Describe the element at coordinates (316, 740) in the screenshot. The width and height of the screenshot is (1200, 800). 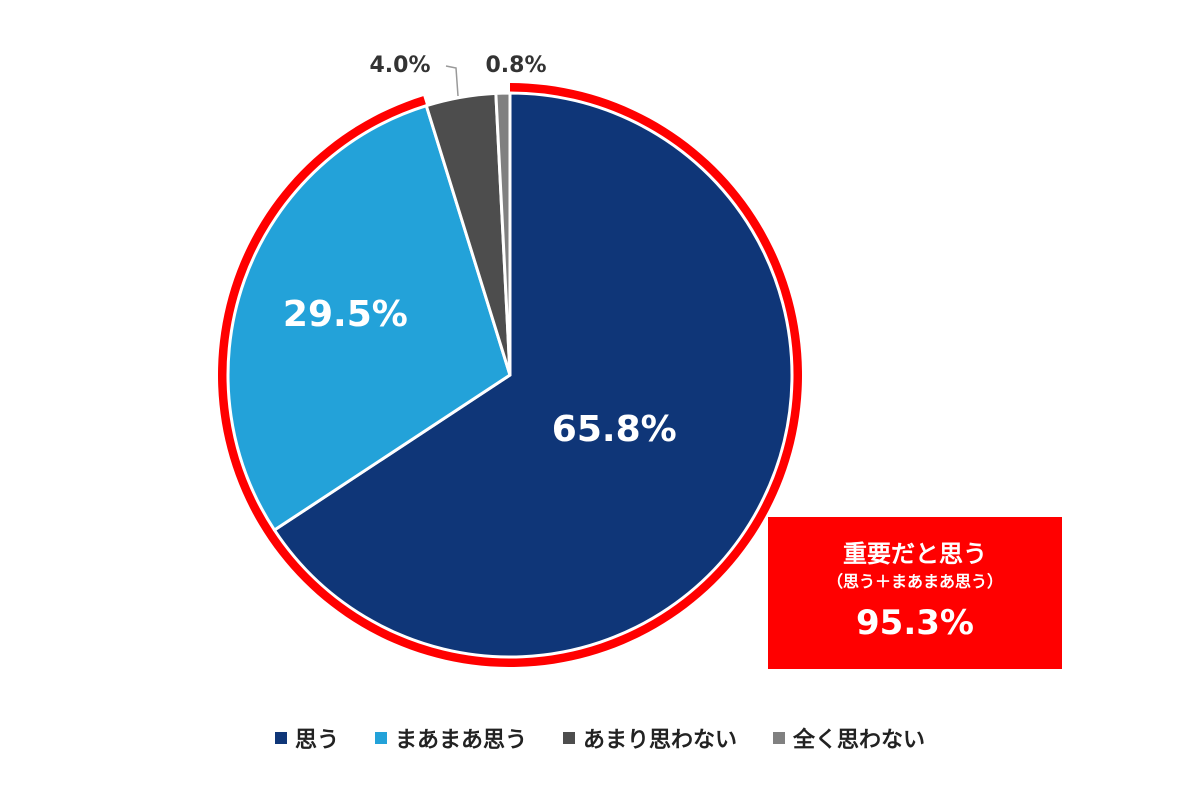
I see `legend-label: 思う` at that location.